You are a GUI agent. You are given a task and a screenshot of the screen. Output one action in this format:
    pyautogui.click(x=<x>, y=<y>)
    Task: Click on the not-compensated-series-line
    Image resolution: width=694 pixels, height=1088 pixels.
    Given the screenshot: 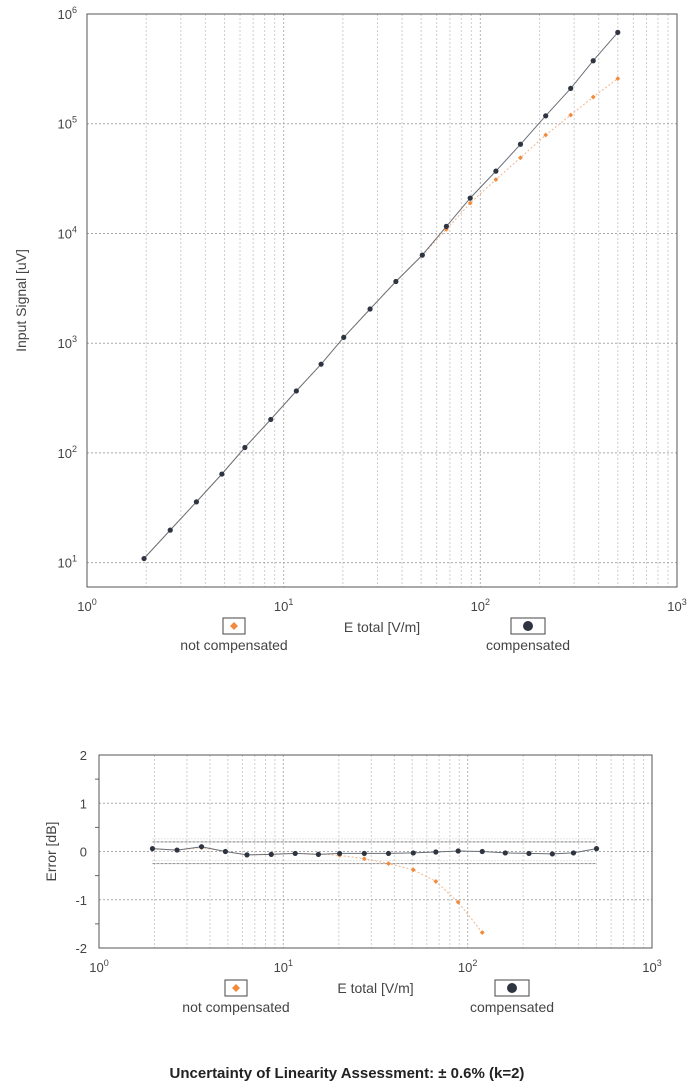 What is the action you would take?
    pyautogui.click(x=317, y=890)
    